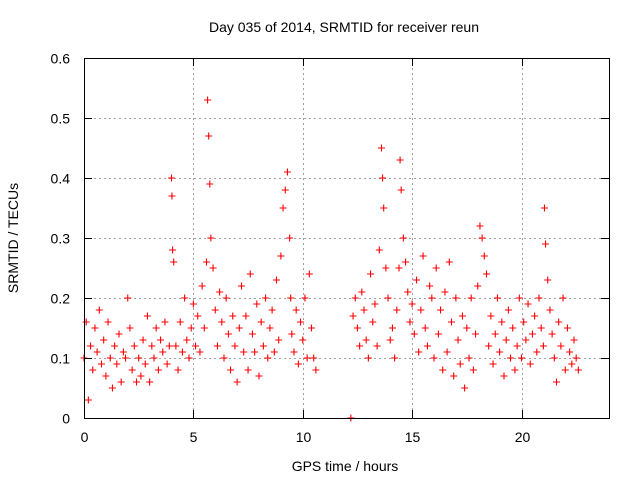  I want to click on y-tick-label: 0.1, so click(61, 359).